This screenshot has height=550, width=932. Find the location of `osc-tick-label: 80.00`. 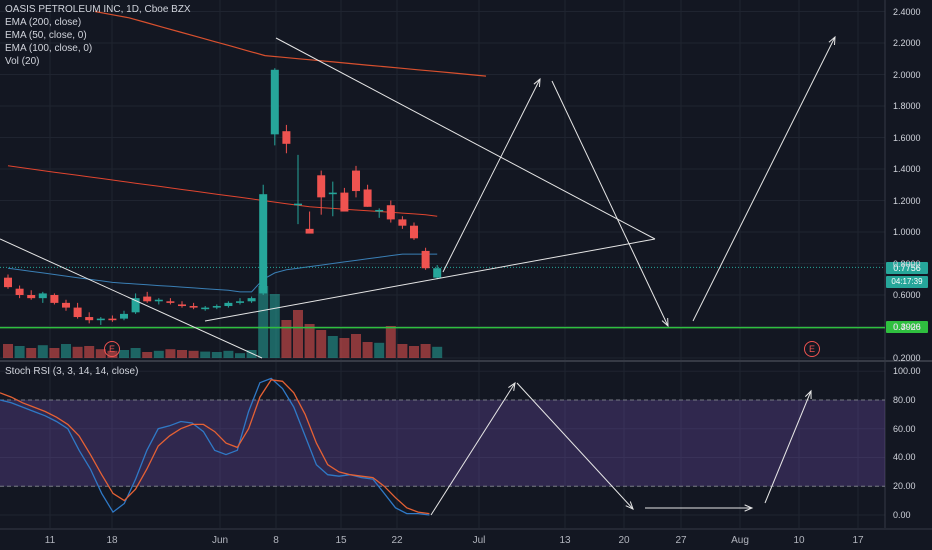

osc-tick-label: 80.00 is located at coordinates (904, 399).